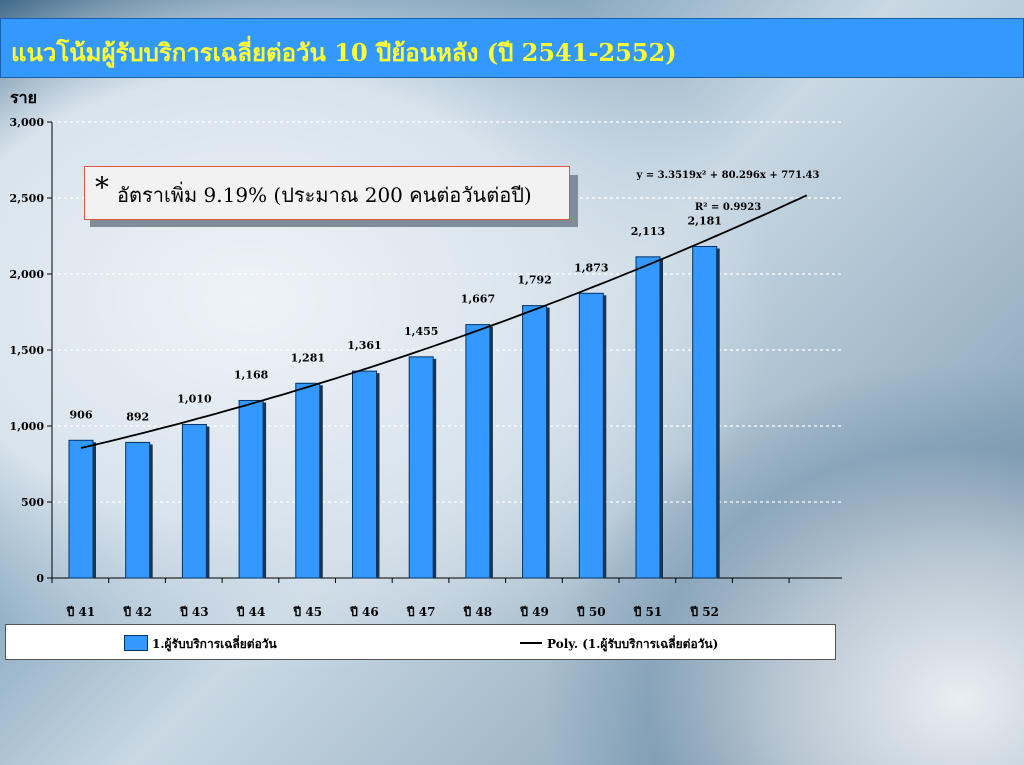 The width and height of the screenshot is (1024, 765). Describe the element at coordinates (420, 612) in the screenshot. I see `x-tick-label: ปี 47` at that location.